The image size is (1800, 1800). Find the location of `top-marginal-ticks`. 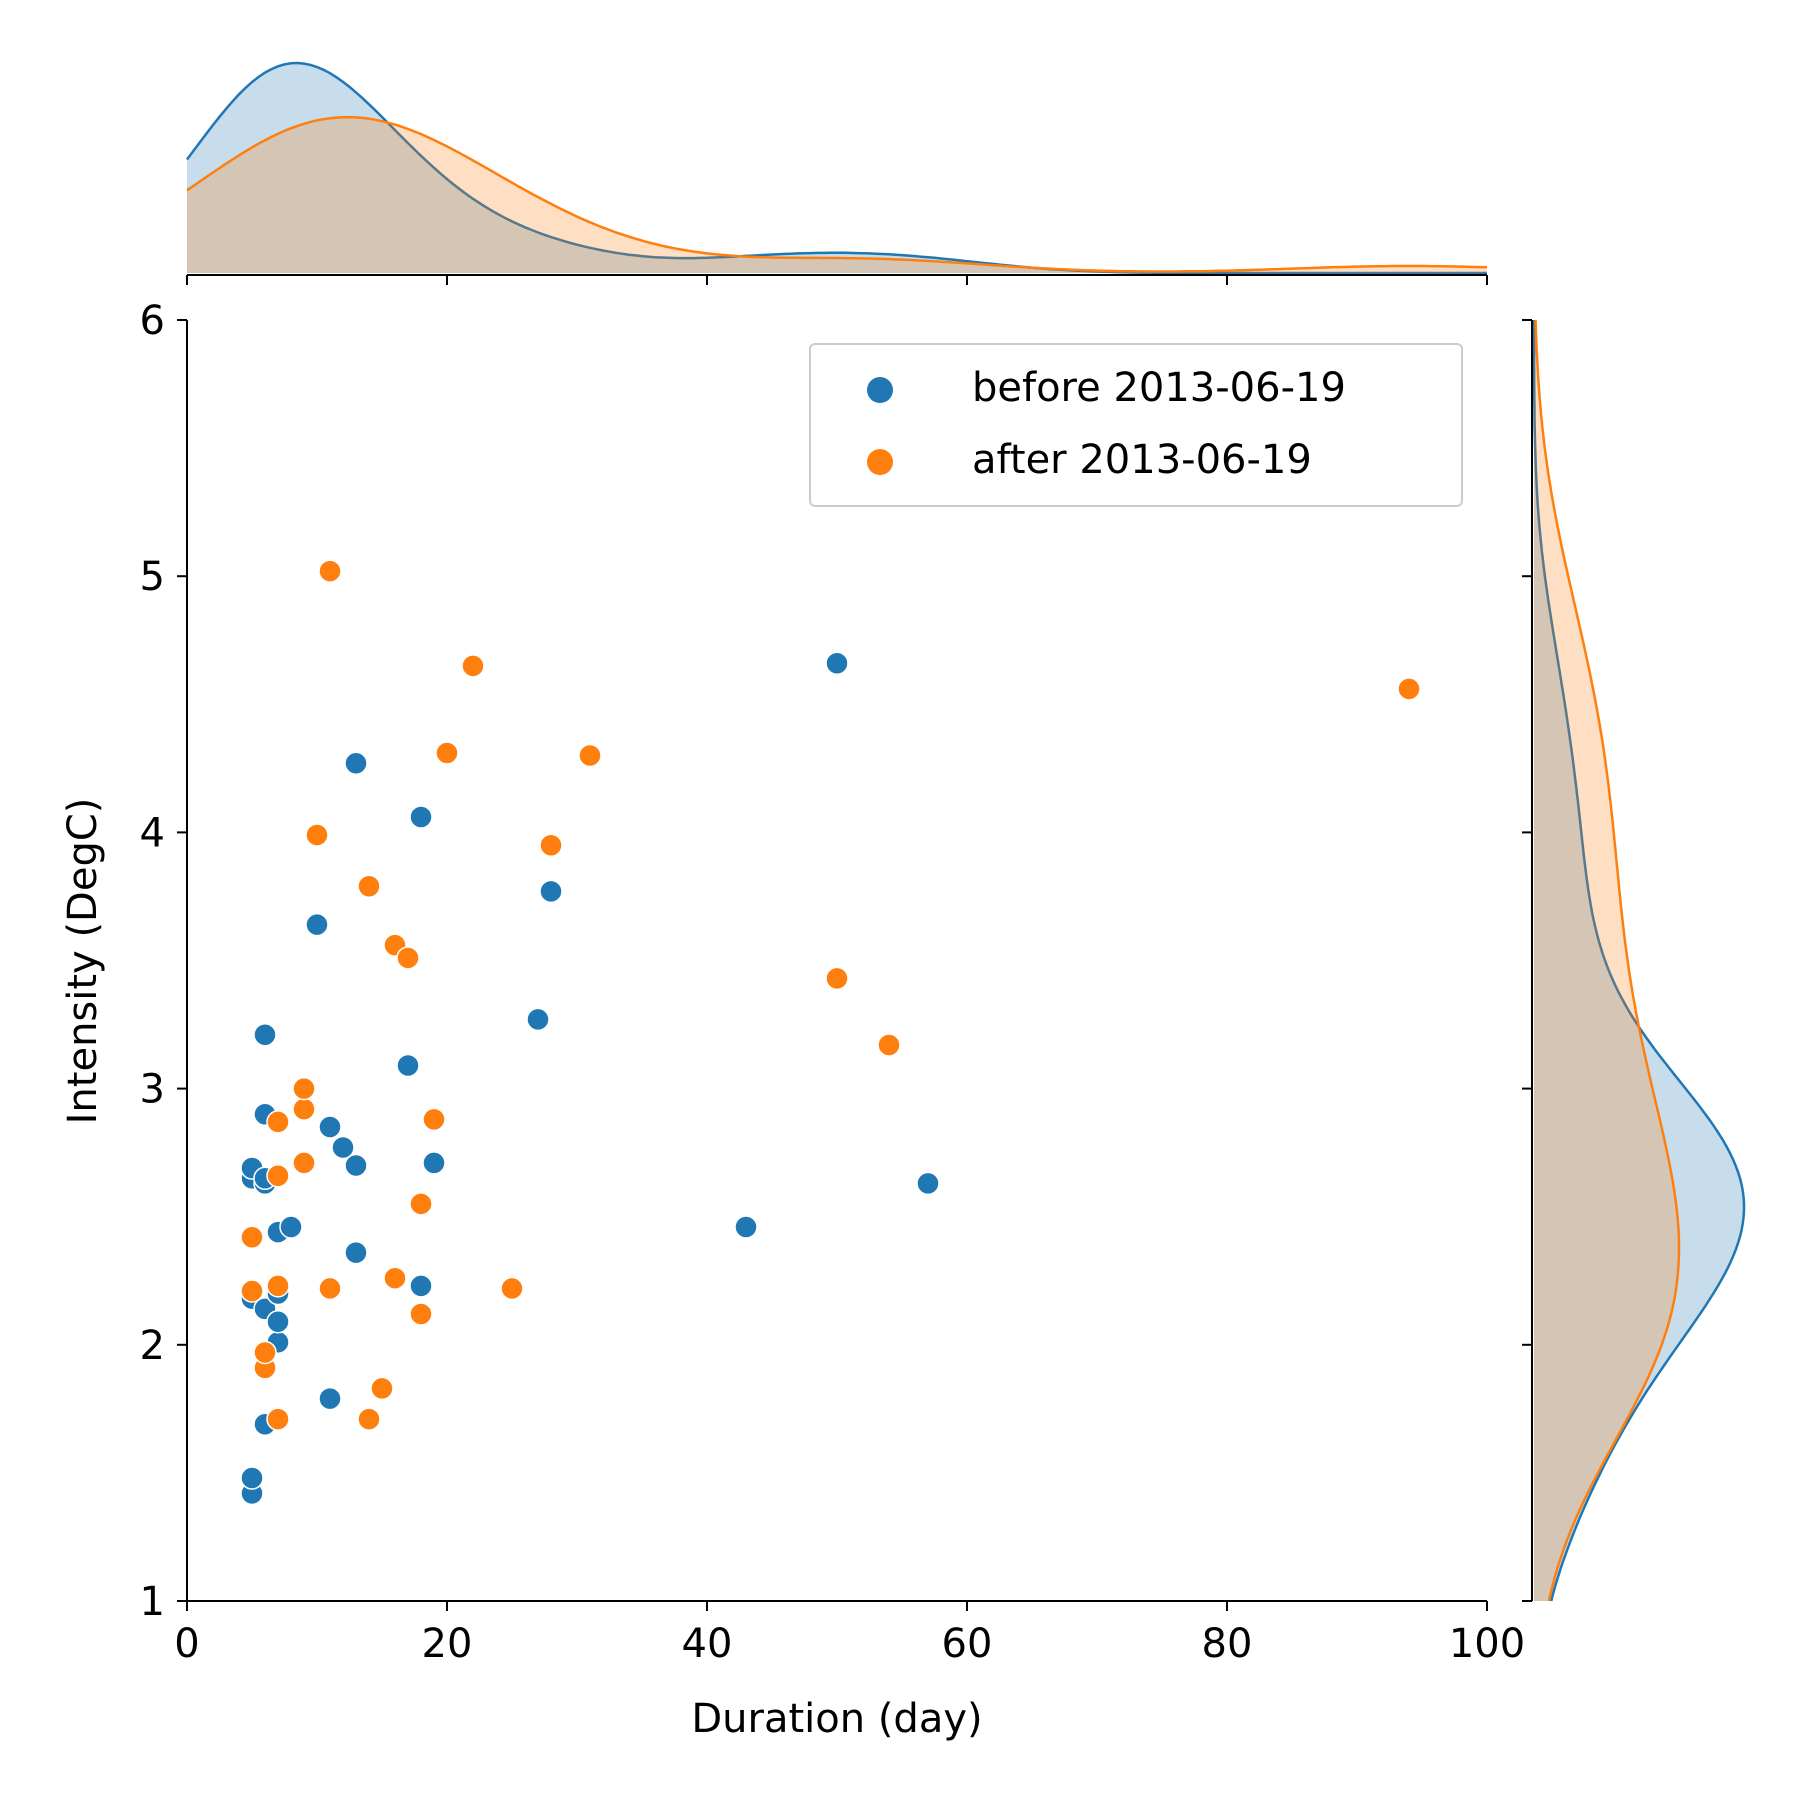

top-marginal-ticks is located at coordinates (837, 280).